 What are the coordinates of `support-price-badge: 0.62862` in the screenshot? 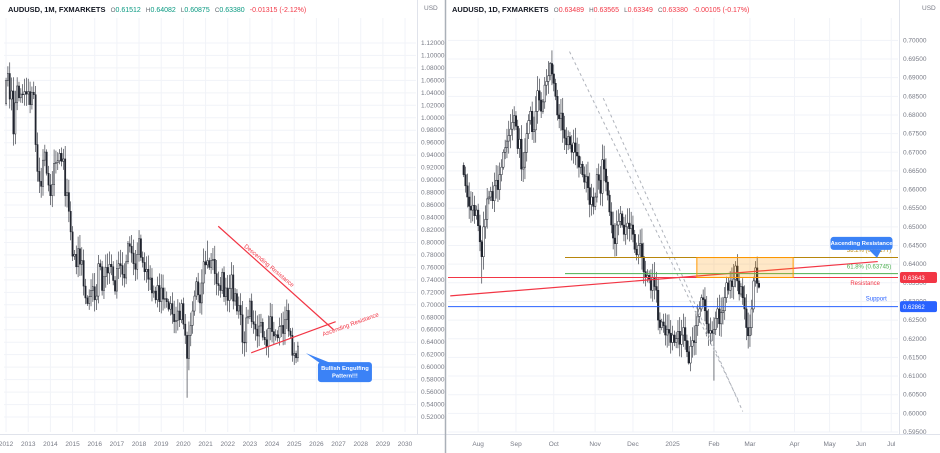 It's located at (918, 307).